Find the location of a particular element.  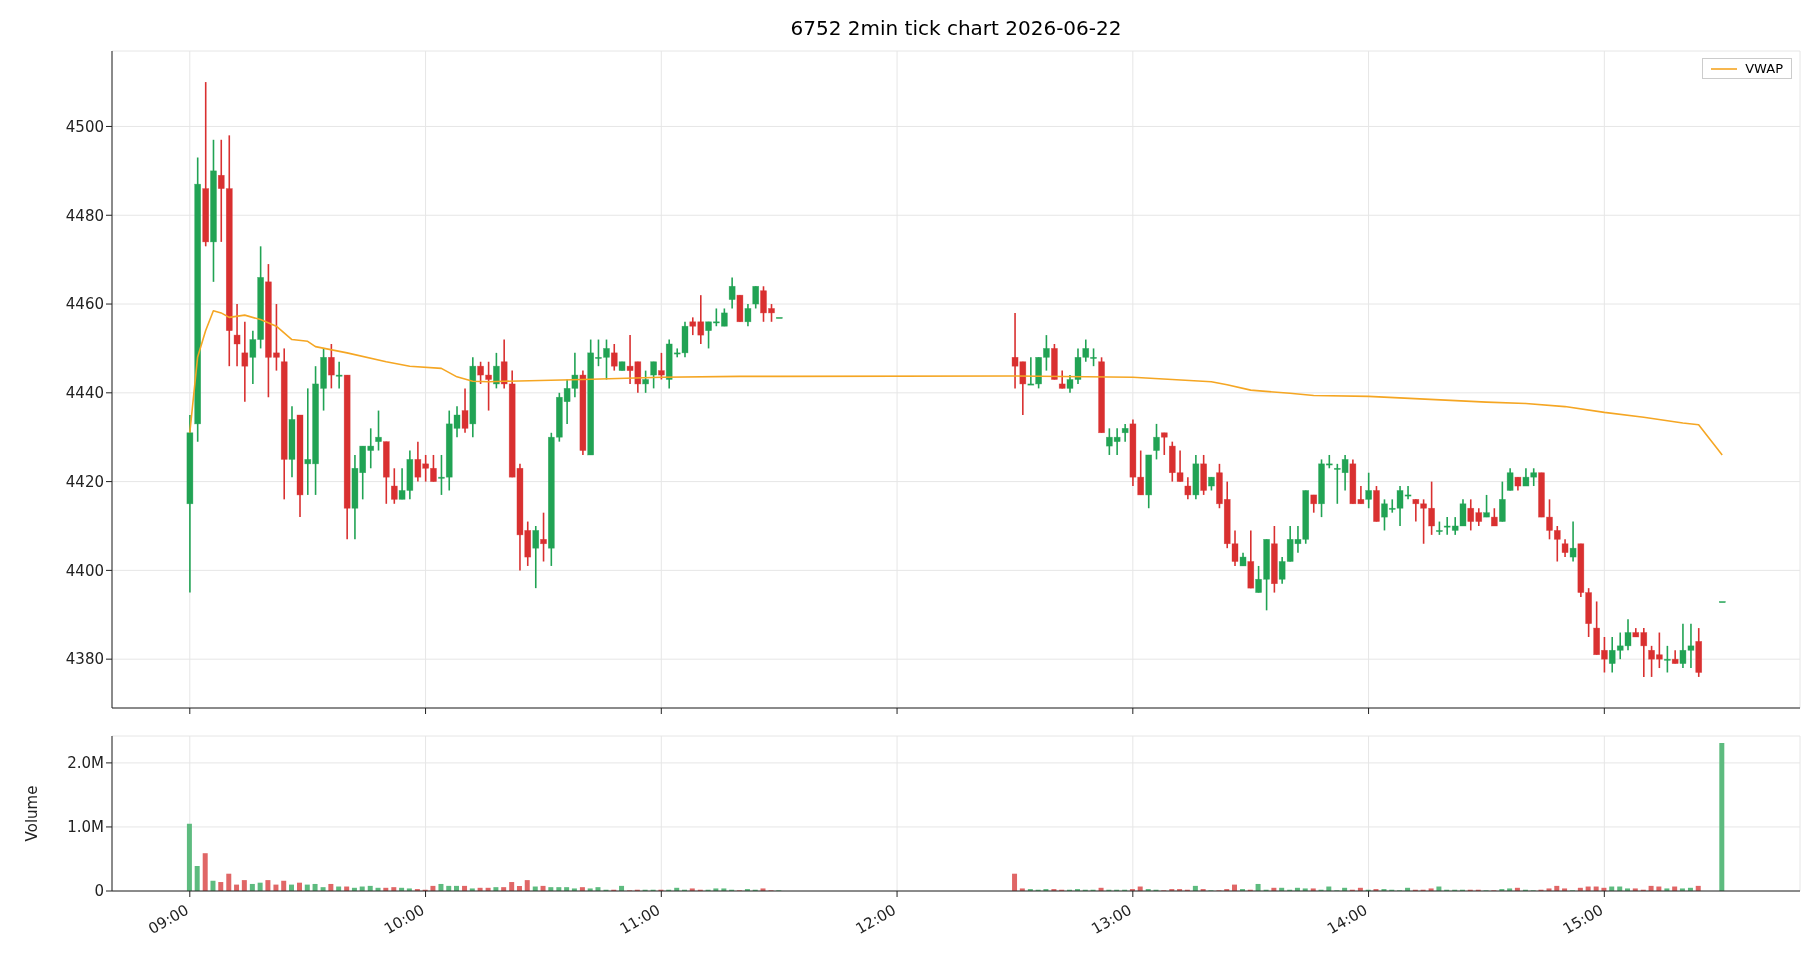

y-tick-label: 4460 is located at coordinates (84, 304).